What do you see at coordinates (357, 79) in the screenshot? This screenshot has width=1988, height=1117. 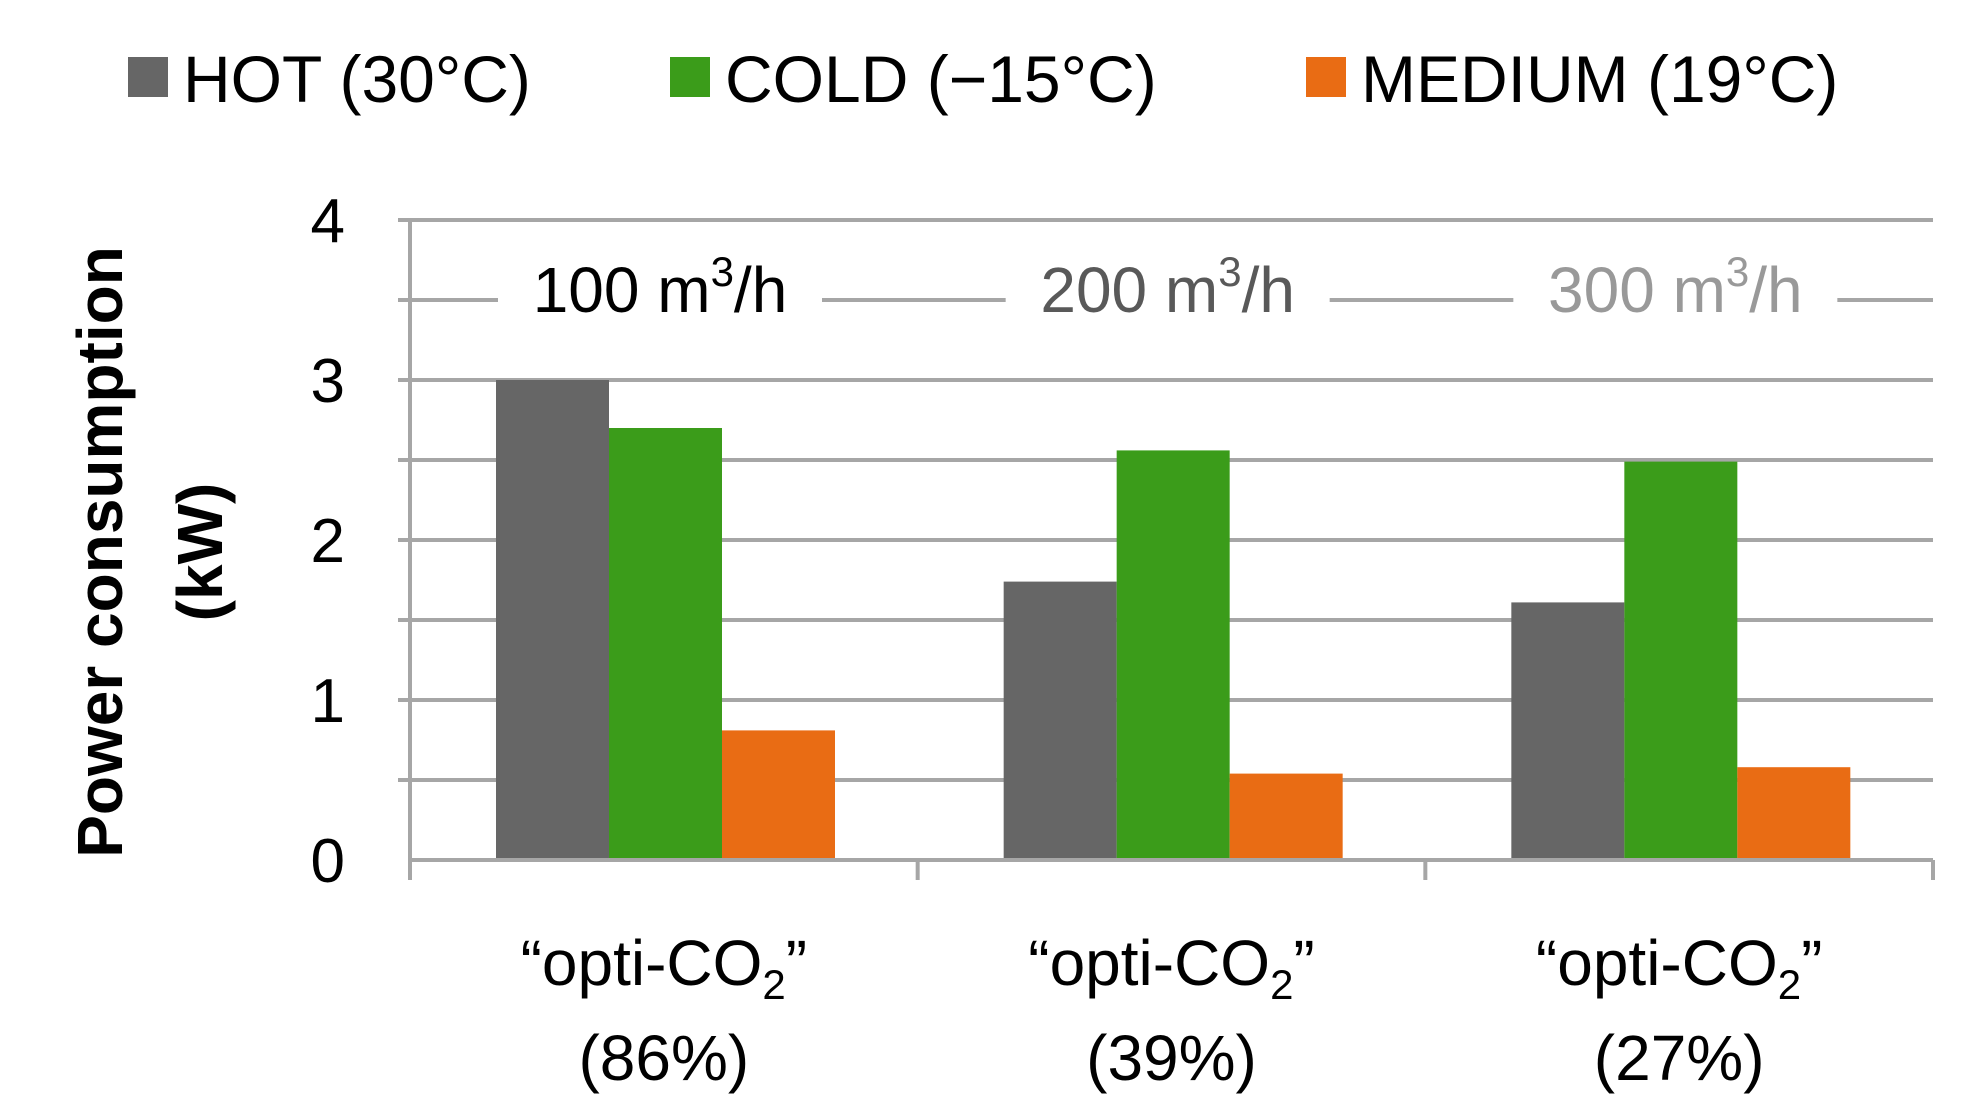 I see `legend-entry: HOT (30°C)` at bounding box center [357, 79].